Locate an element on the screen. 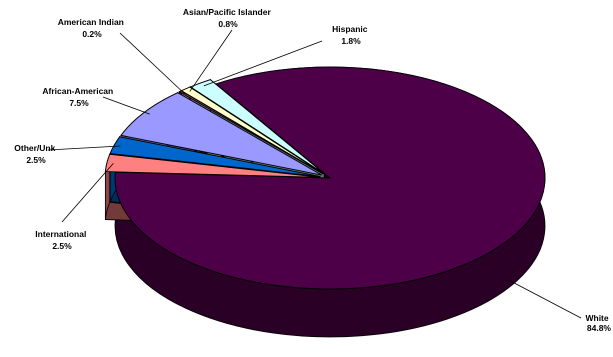 This screenshot has height=357, width=613. leader-line-white is located at coordinates (545, 299).